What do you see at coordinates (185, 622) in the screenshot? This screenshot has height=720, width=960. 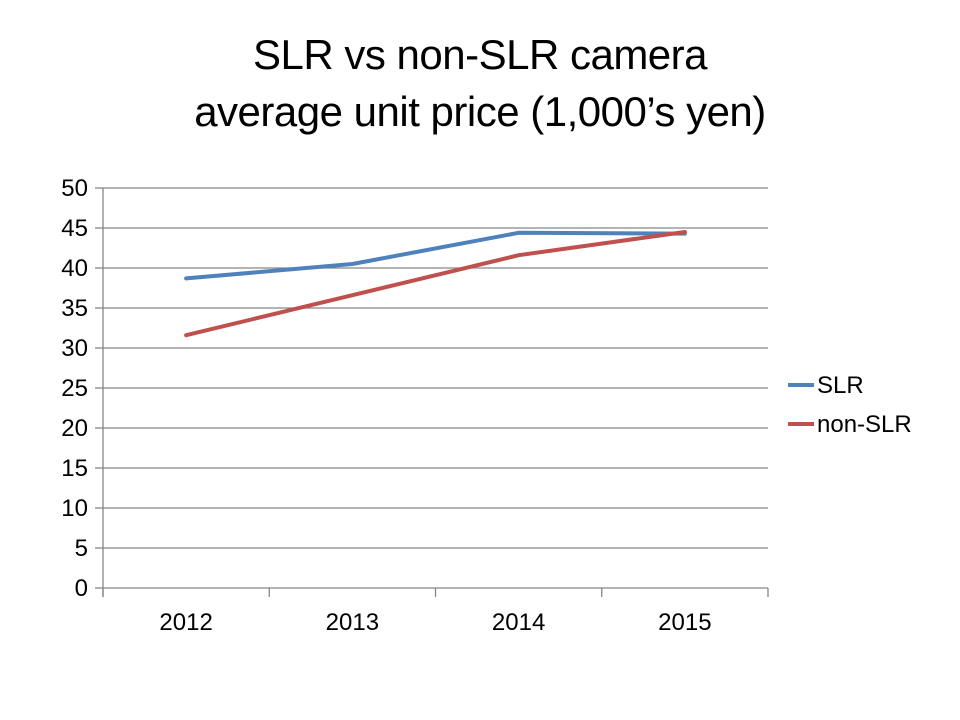 I see `x-tick-label: 2012` at bounding box center [185, 622].